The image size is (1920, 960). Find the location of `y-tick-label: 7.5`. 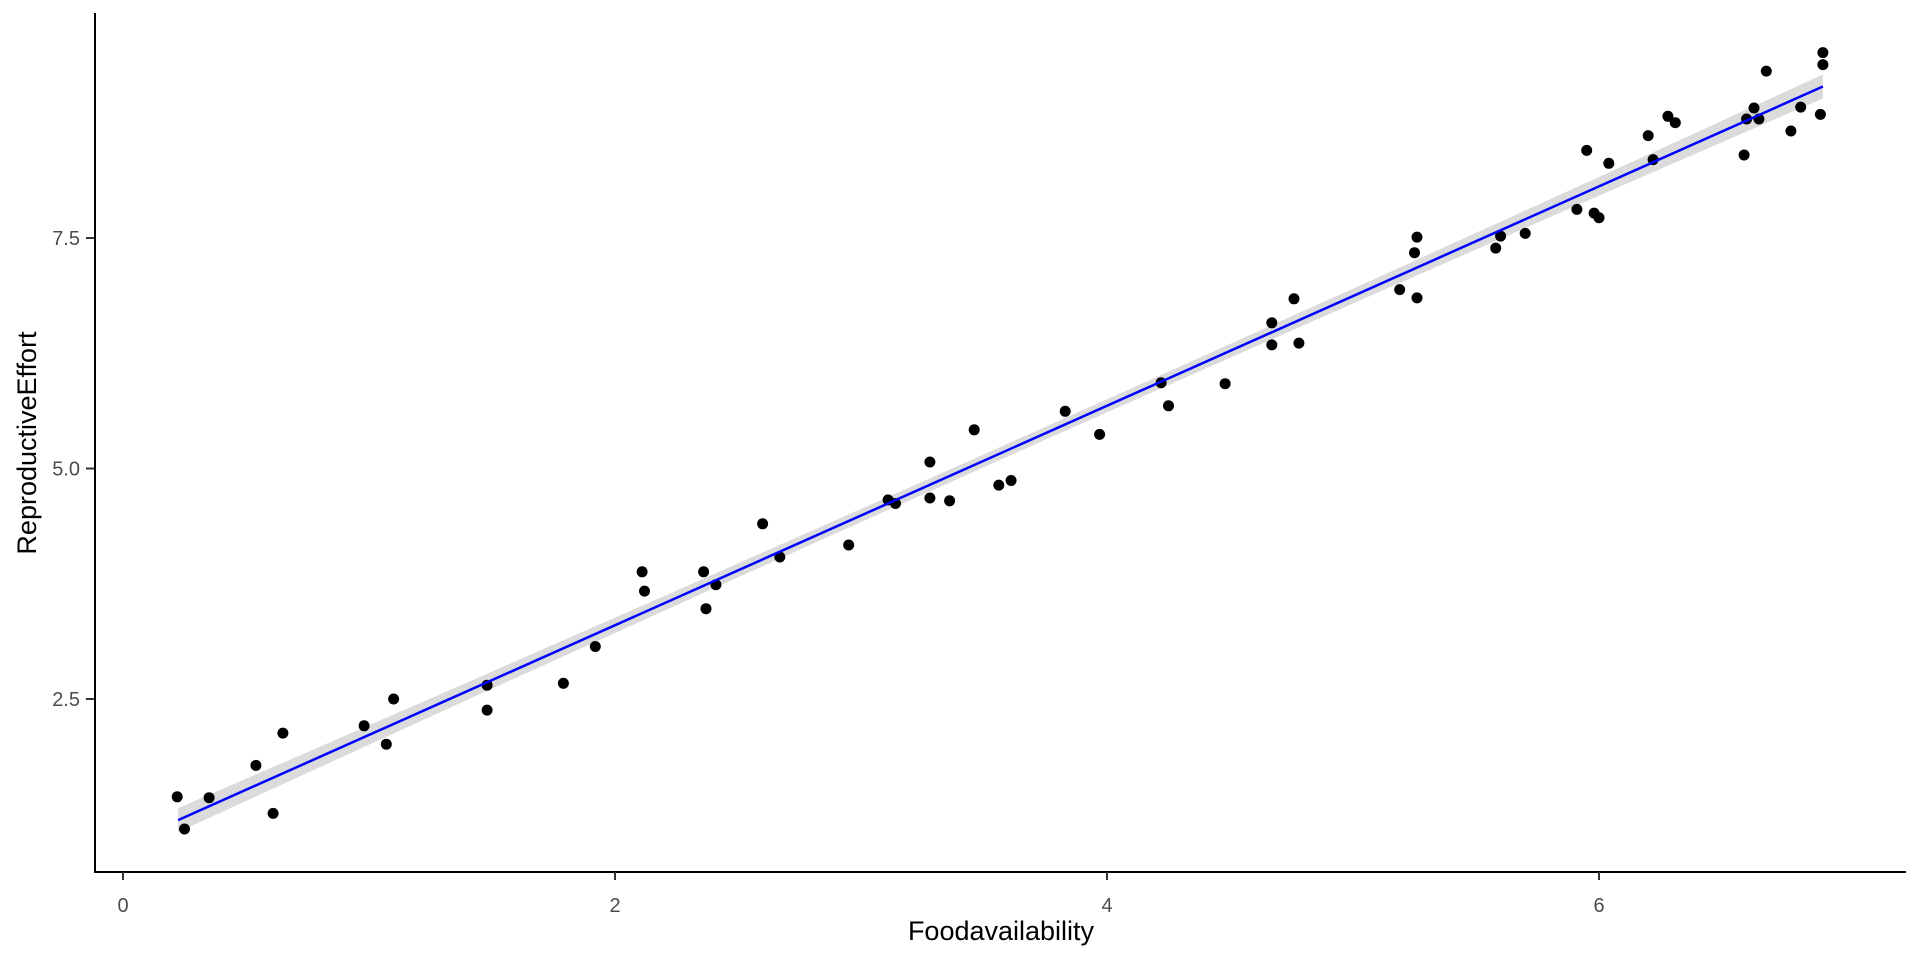

y-tick-label: 7.5 is located at coordinates (66, 239).